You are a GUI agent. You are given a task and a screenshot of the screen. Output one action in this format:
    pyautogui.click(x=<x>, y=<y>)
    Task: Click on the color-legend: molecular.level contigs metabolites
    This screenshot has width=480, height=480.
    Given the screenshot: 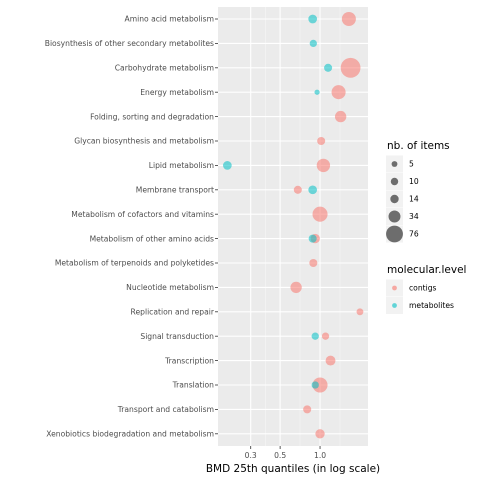 What is the action you would take?
    pyautogui.click(x=426, y=289)
    